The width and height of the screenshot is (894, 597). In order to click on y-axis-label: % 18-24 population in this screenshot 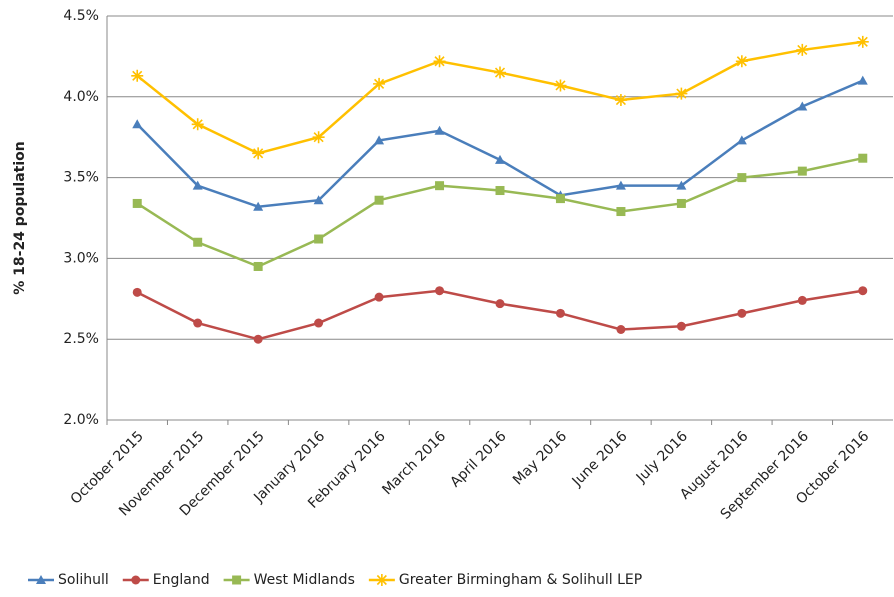, I will do `click(20, 218)`.